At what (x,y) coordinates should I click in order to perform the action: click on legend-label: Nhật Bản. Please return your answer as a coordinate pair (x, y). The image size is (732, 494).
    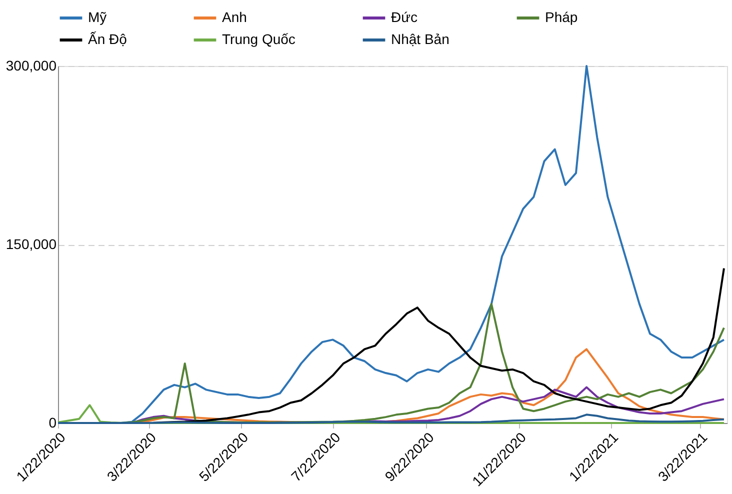
    Looking at the image, I should click on (420, 39).